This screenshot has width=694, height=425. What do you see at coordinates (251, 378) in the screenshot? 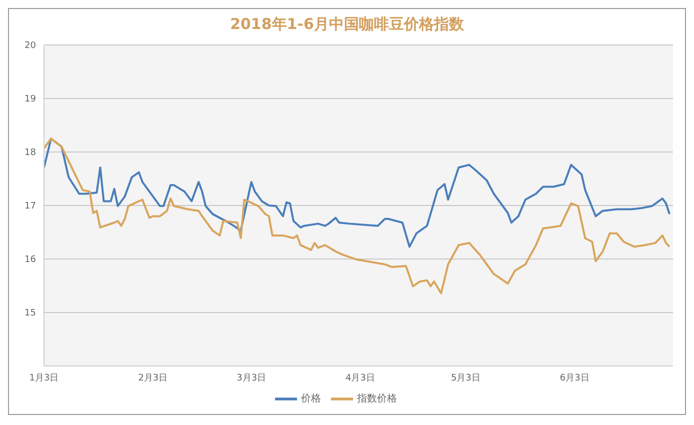
I see `x-tick-label: 3月3日` at bounding box center [251, 378].